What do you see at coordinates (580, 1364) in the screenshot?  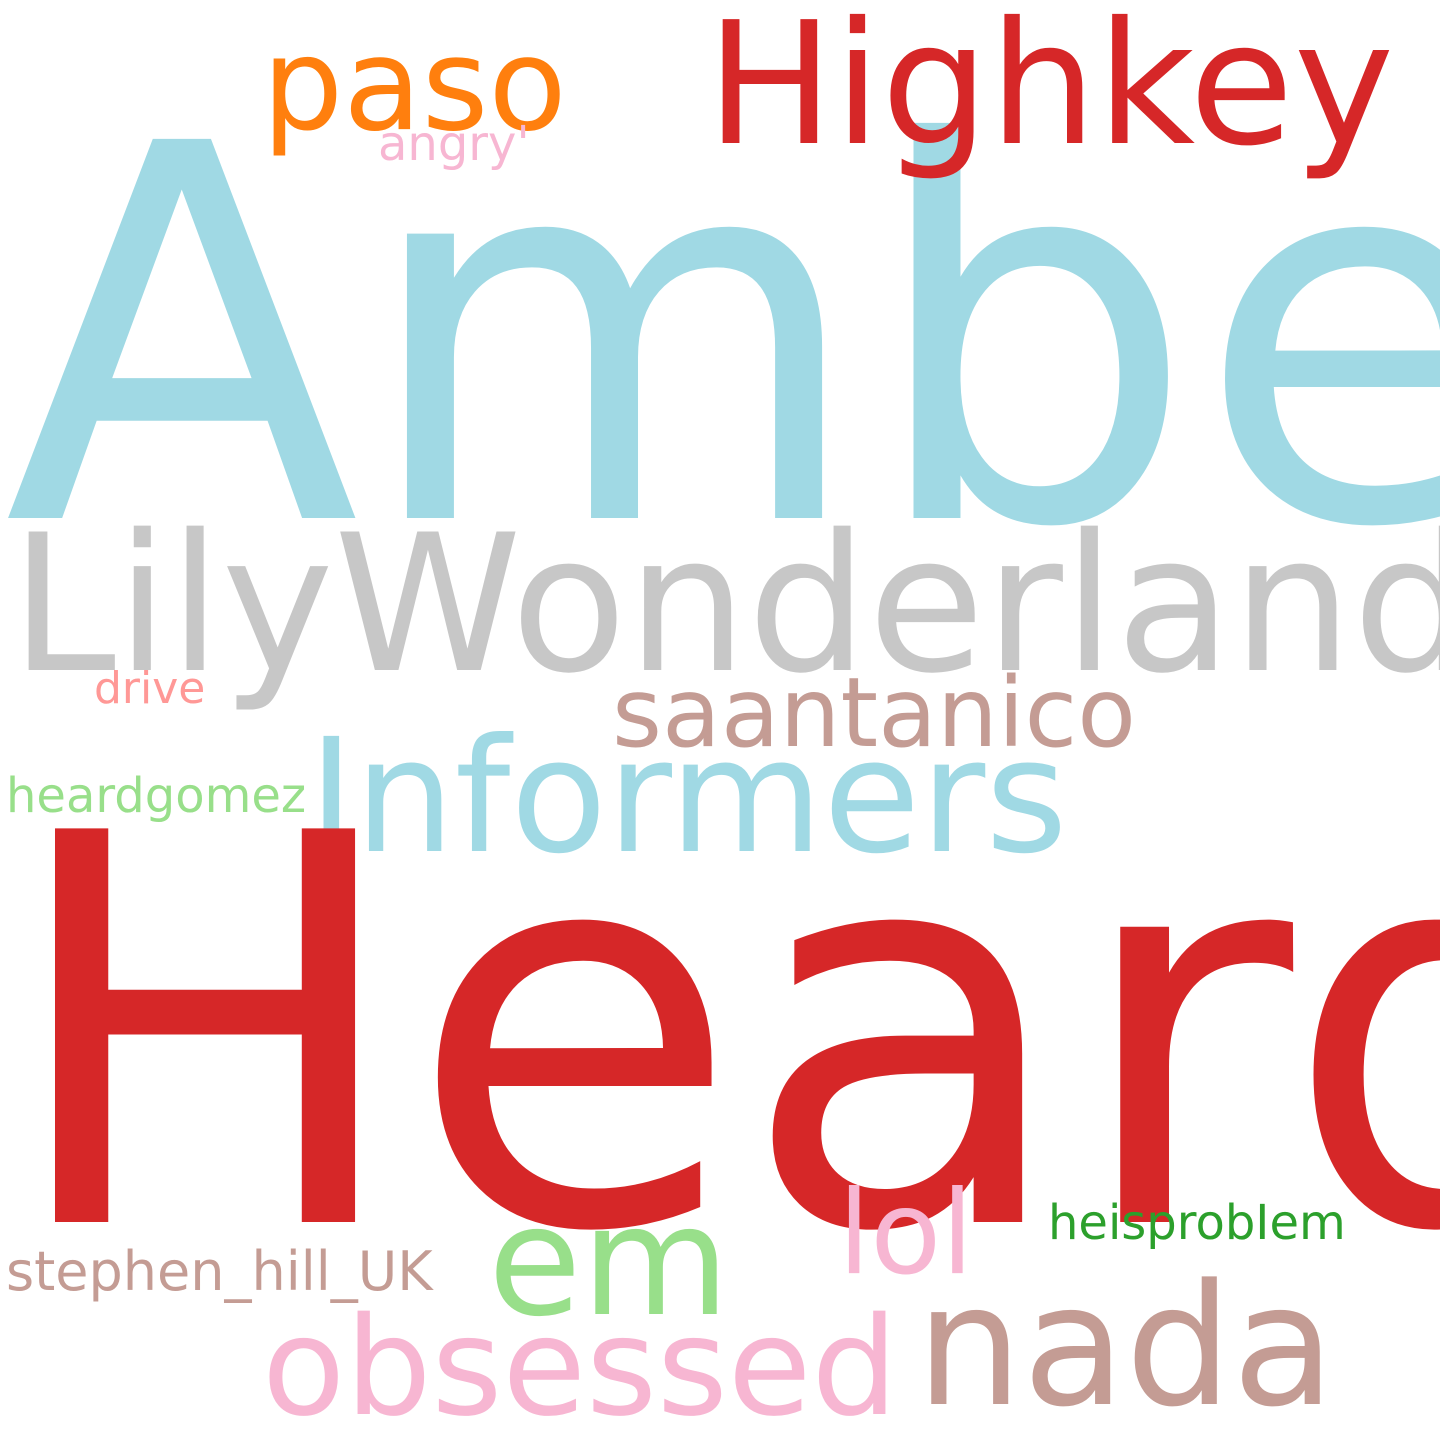 I see `word-obsessed: obsessed` at bounding box center [580, 1364].